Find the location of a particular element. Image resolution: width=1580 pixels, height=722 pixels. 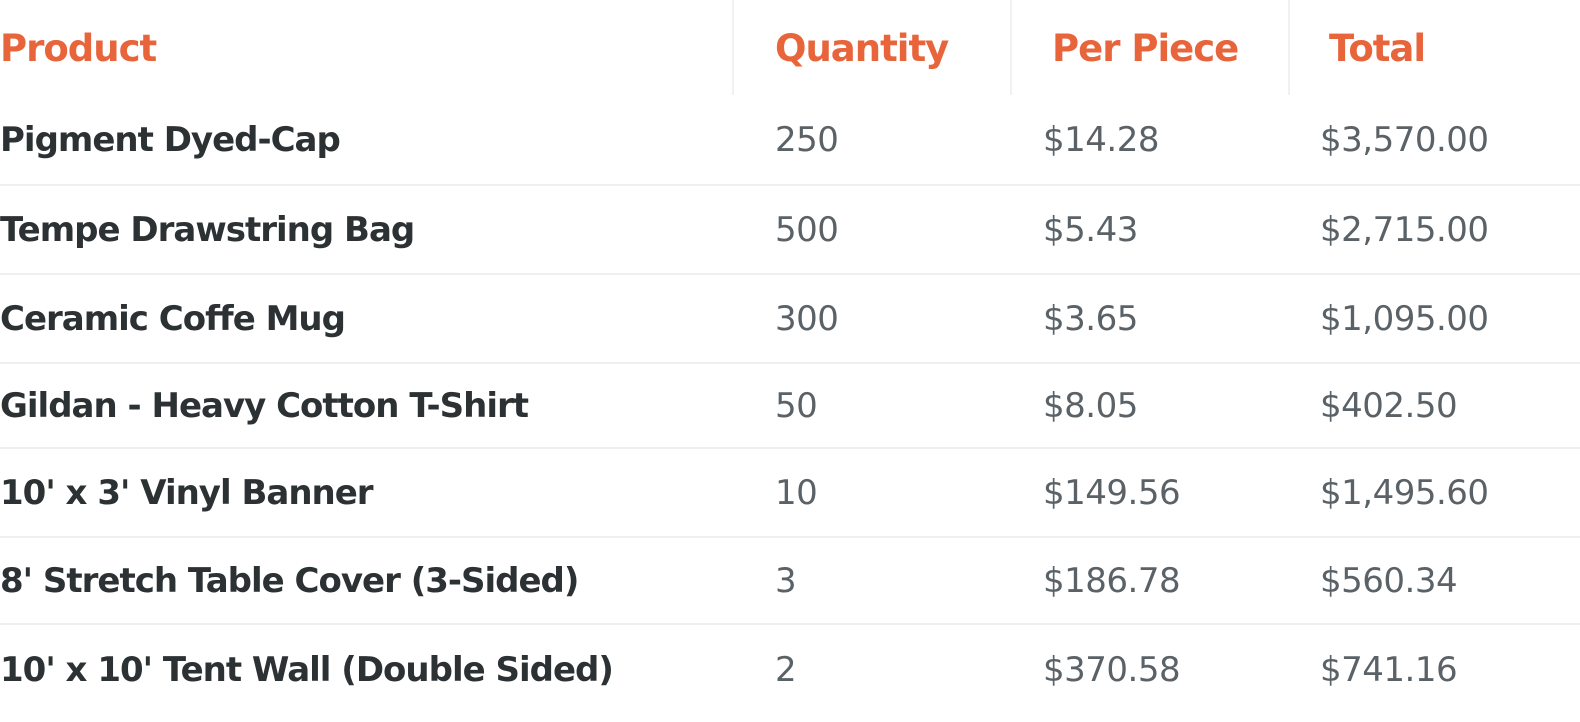

per-piece-cell: $149.56 is located at coordinates (1112, 492).